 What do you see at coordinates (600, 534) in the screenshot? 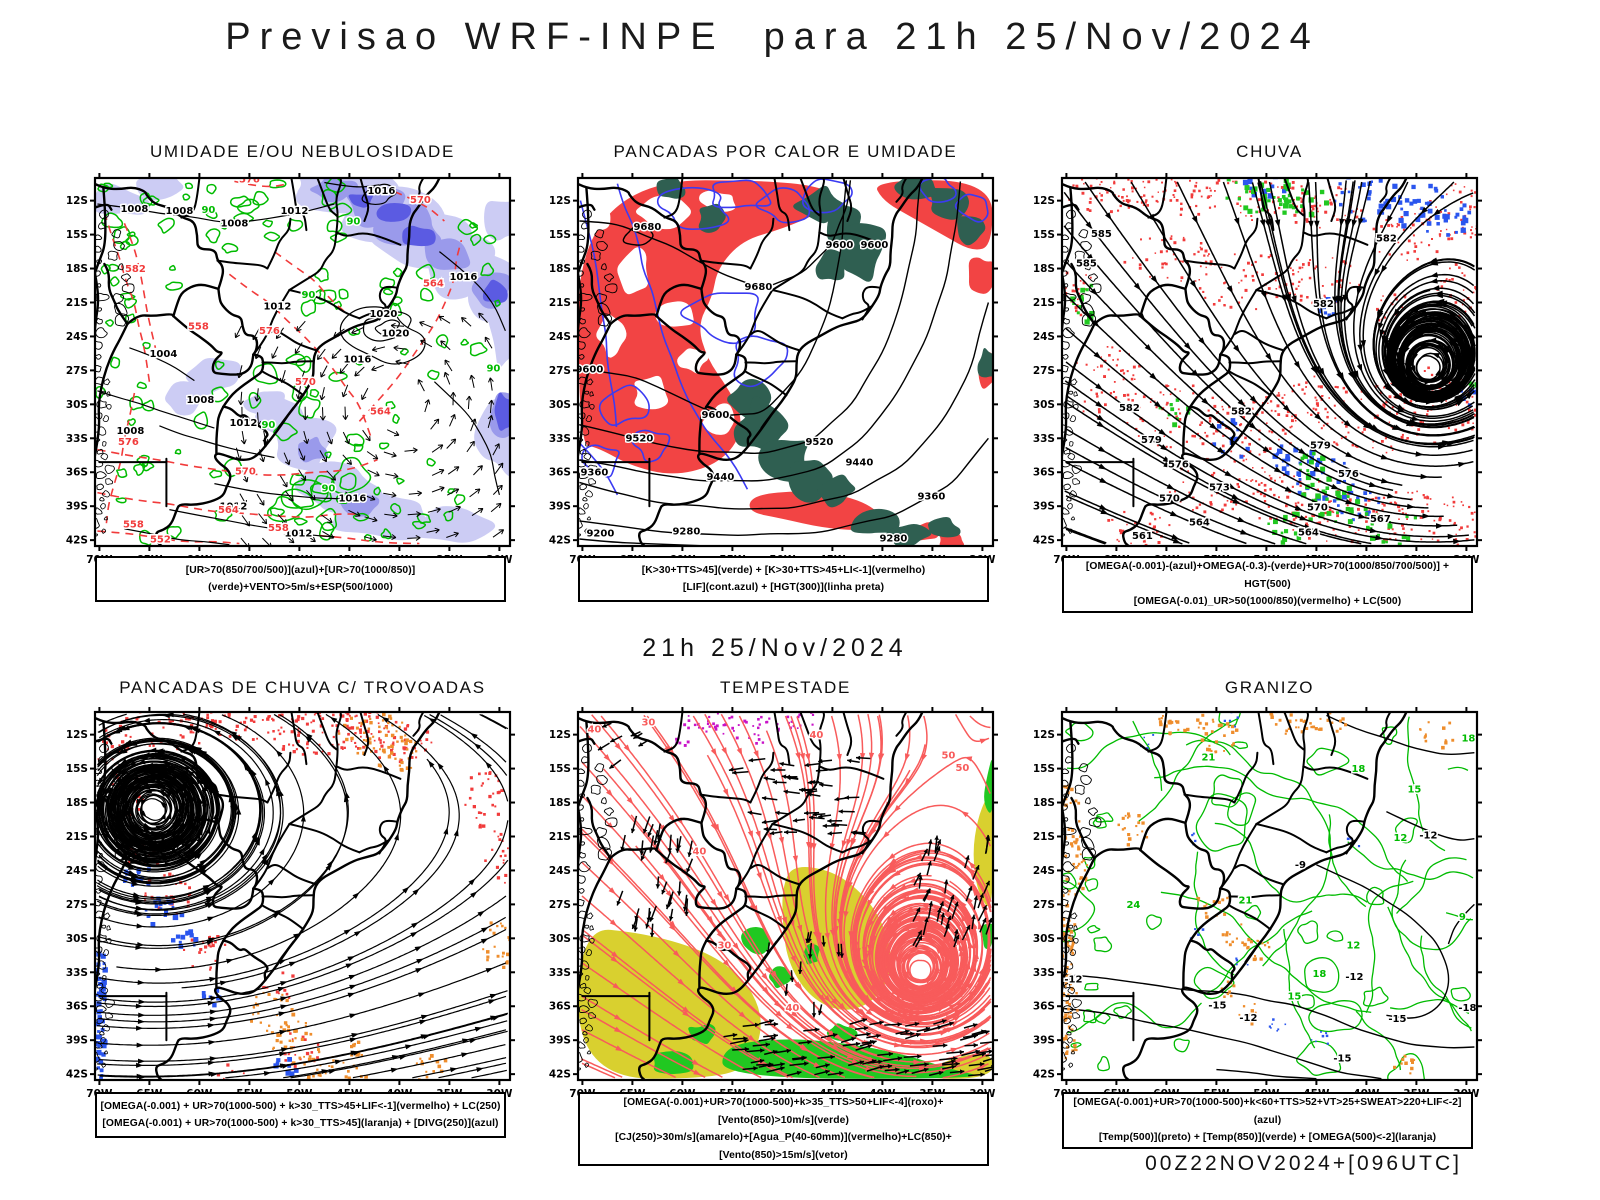
I see `svg-text: 9200` at bounding box center [600, 534].